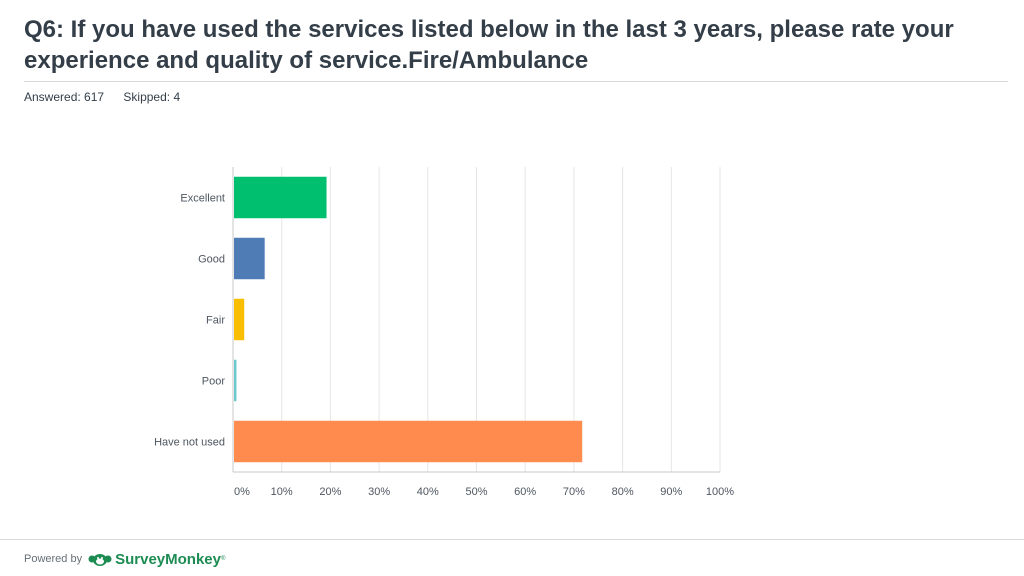 This screenshot has height=576, width=1024. What do you see at coordinates (280, 197) in the screenshot?
I see `bar-excellent` at bounding box center [280, 197].